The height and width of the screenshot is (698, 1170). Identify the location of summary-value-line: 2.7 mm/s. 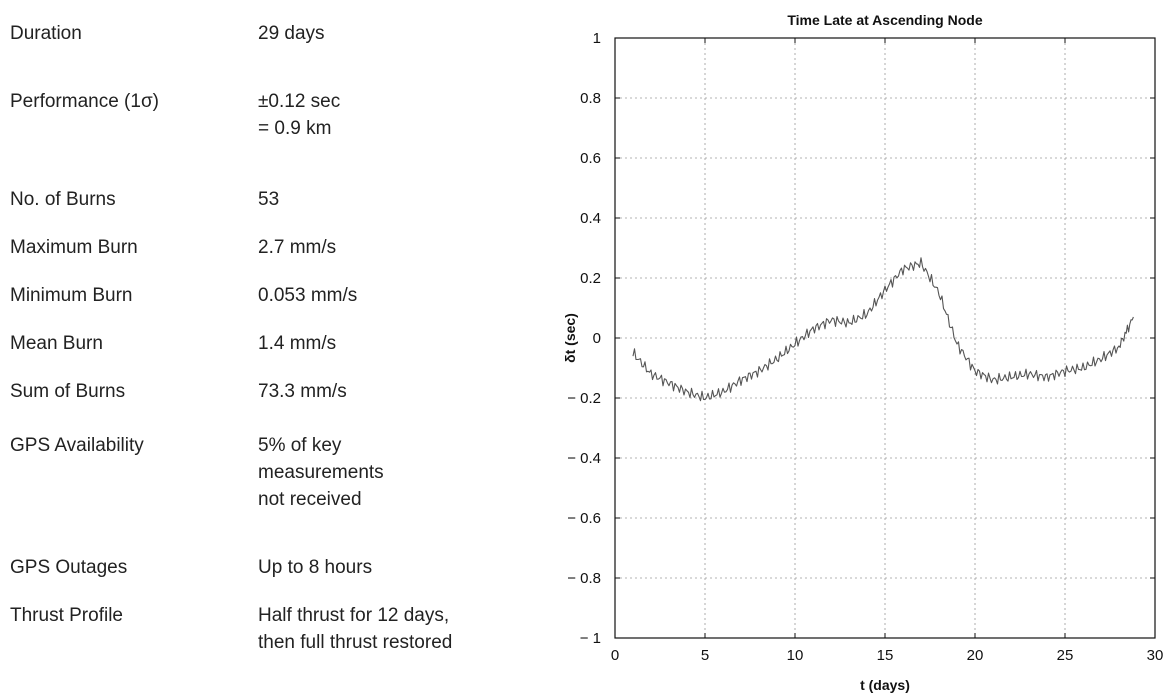
(297, 247).